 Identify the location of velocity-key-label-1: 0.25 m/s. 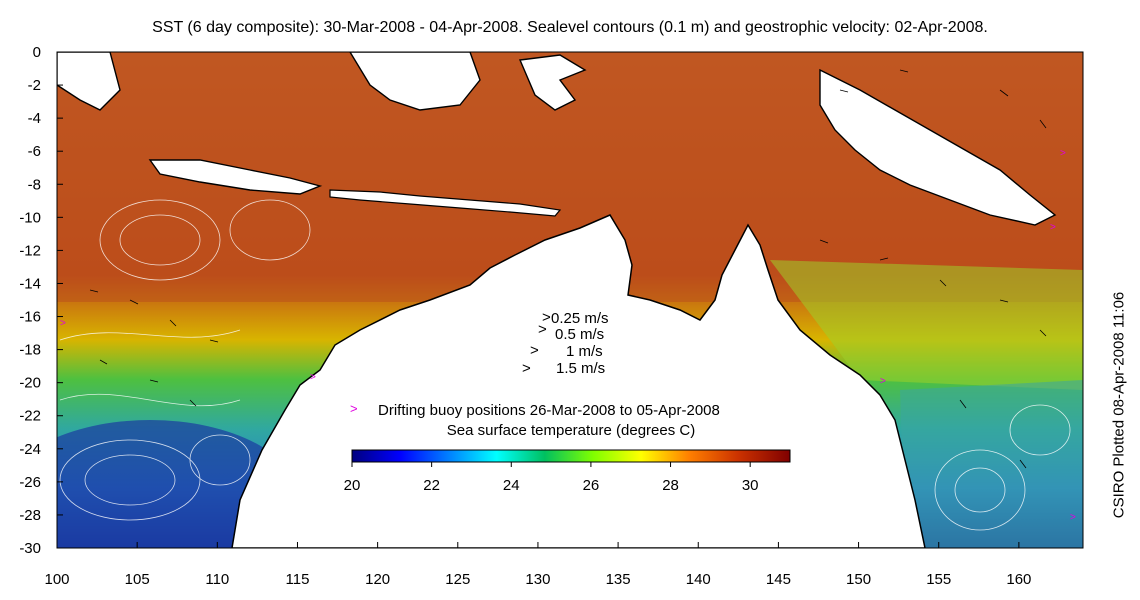
(580, 318).